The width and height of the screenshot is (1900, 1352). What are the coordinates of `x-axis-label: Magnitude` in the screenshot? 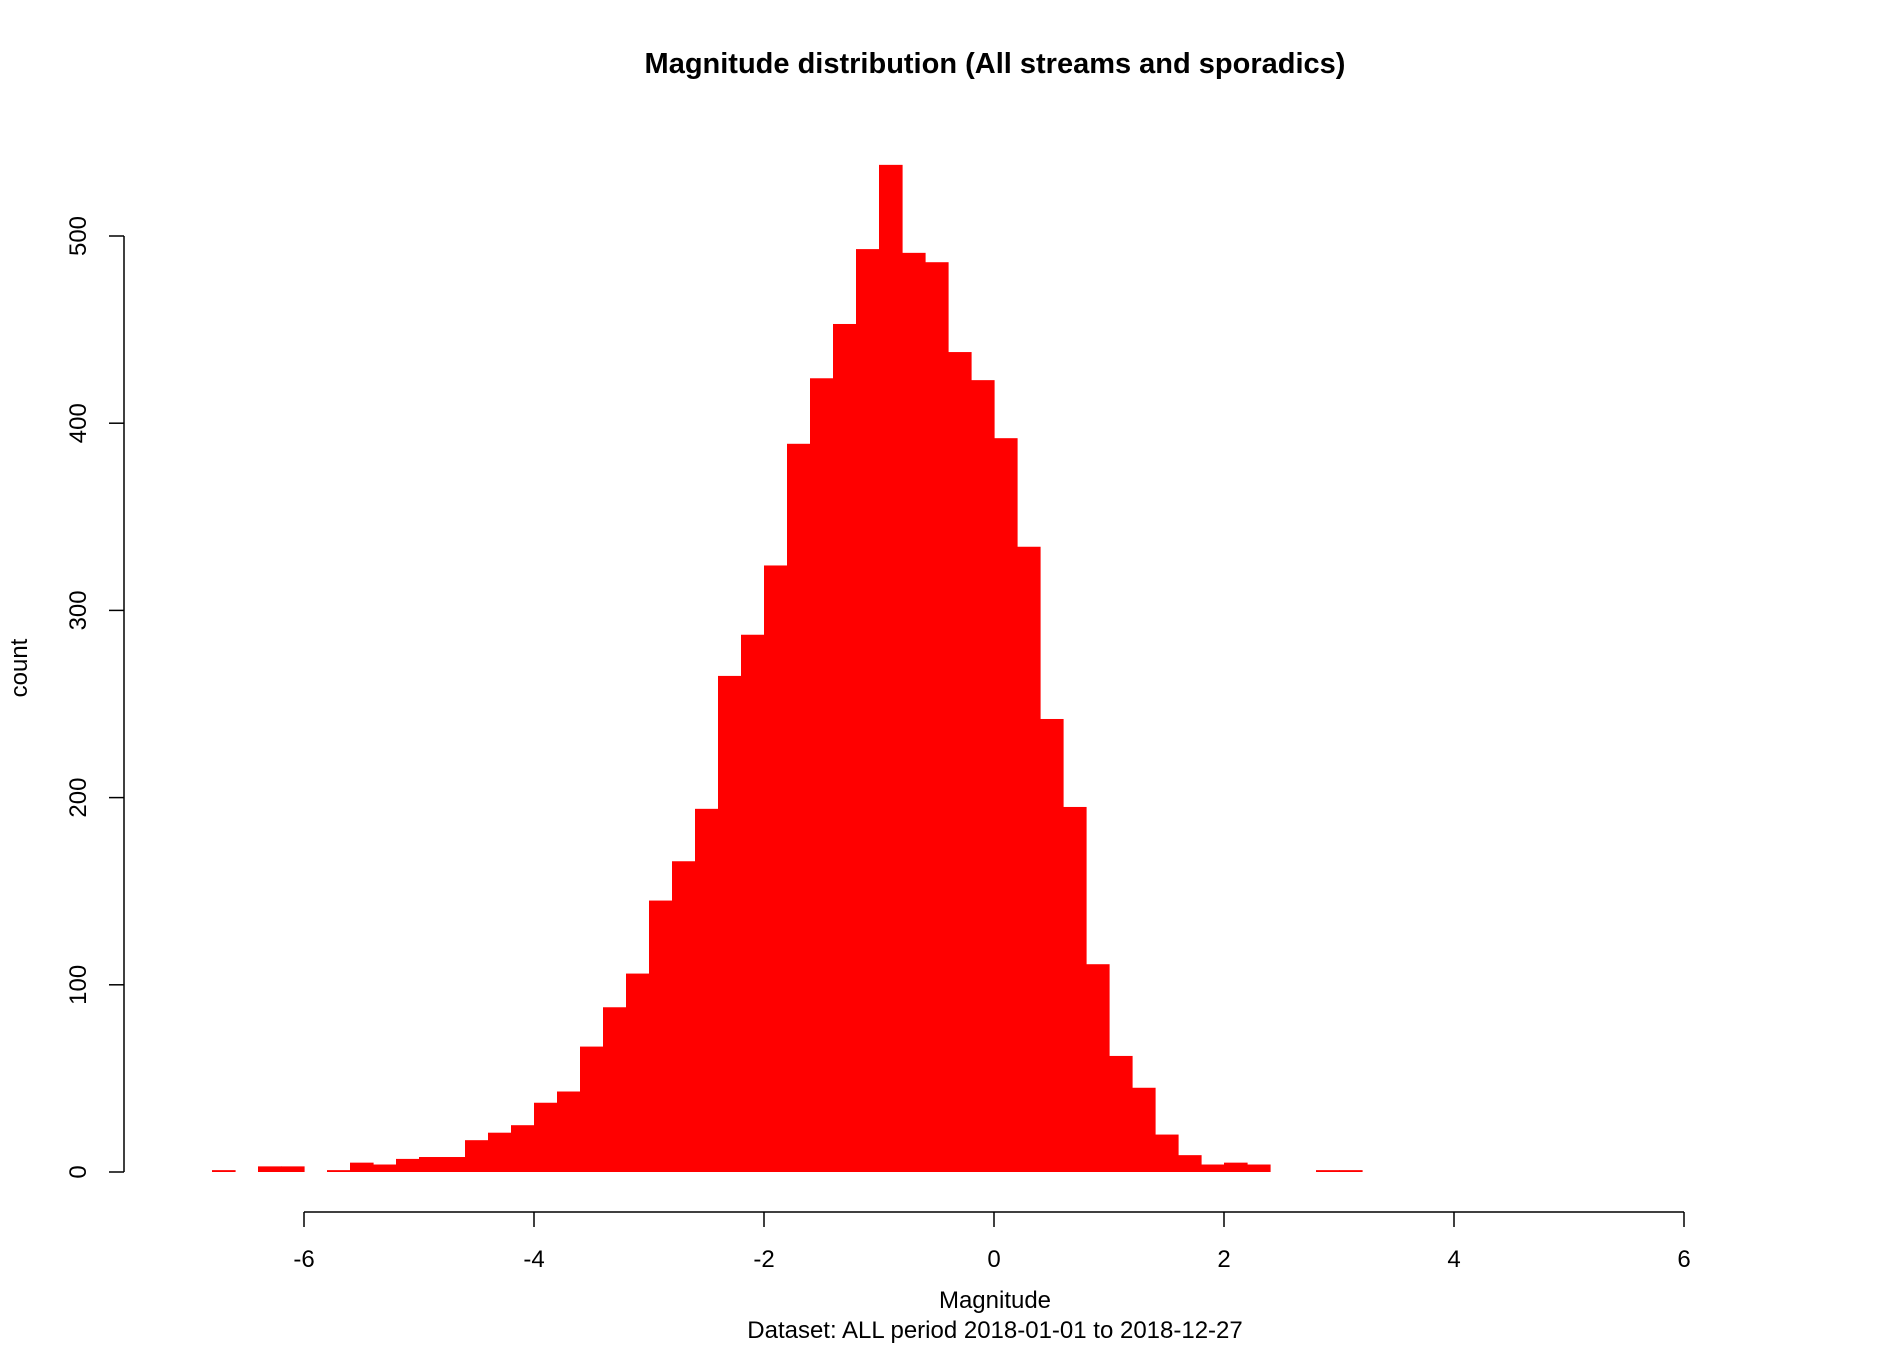 It's located at (995, 1300).